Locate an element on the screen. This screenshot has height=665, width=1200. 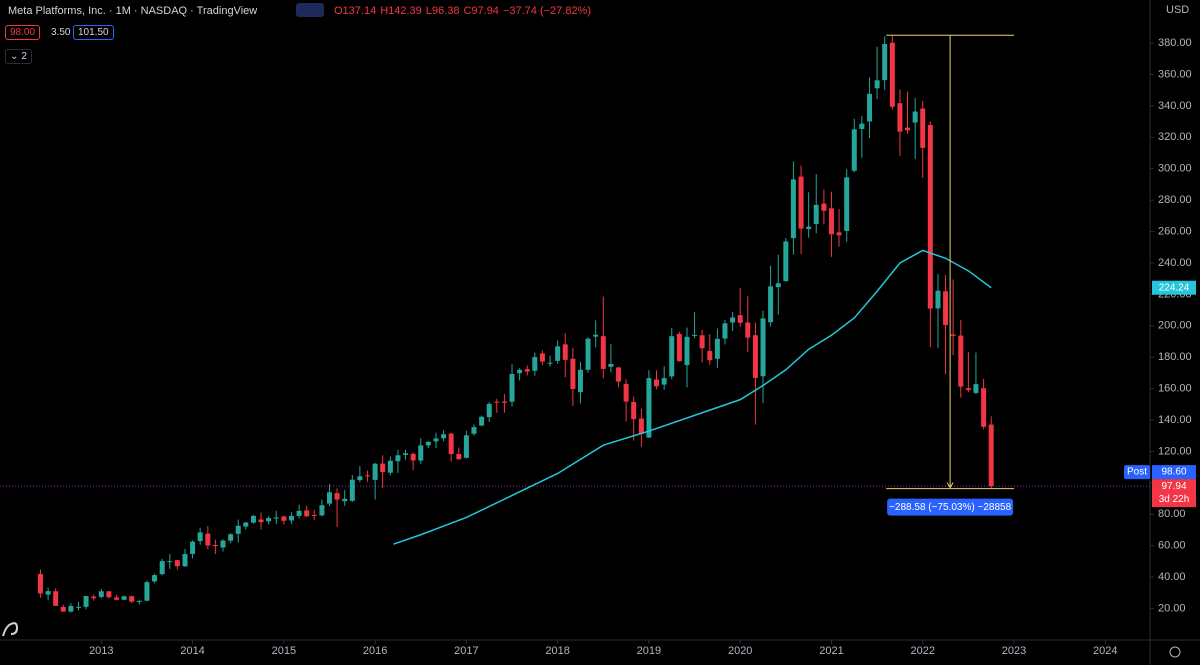
measure-label: −288.58 (−75.03%) −28858 is located at coordinates (950, 507).